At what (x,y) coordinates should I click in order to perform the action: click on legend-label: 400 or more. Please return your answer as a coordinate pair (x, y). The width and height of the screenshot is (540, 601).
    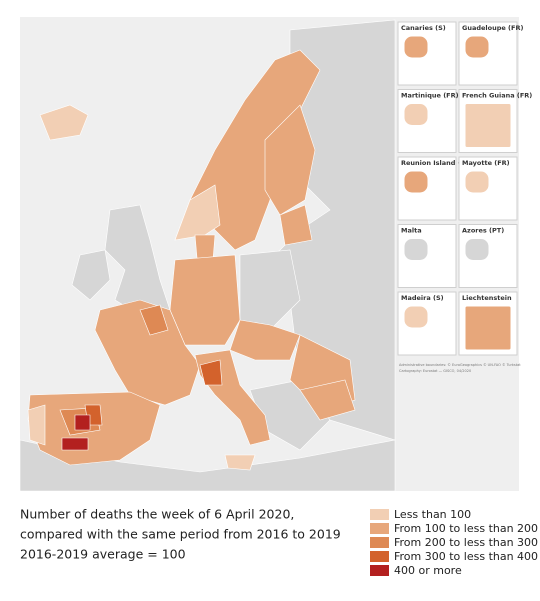
    Looking at the image, I should click on (428, 570).